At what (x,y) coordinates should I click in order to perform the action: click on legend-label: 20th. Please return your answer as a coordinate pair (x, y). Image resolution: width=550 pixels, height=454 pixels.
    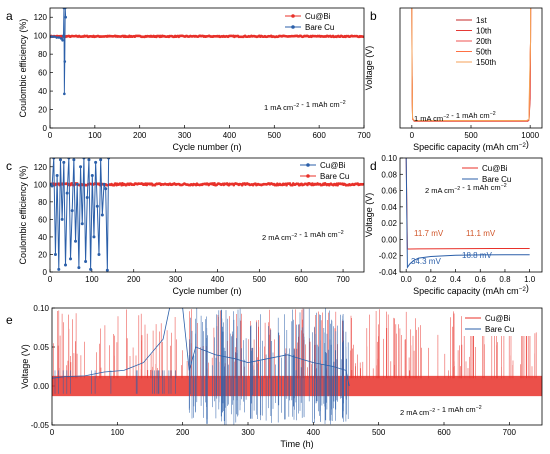
    Looking at the image, I should click on (484, 41).